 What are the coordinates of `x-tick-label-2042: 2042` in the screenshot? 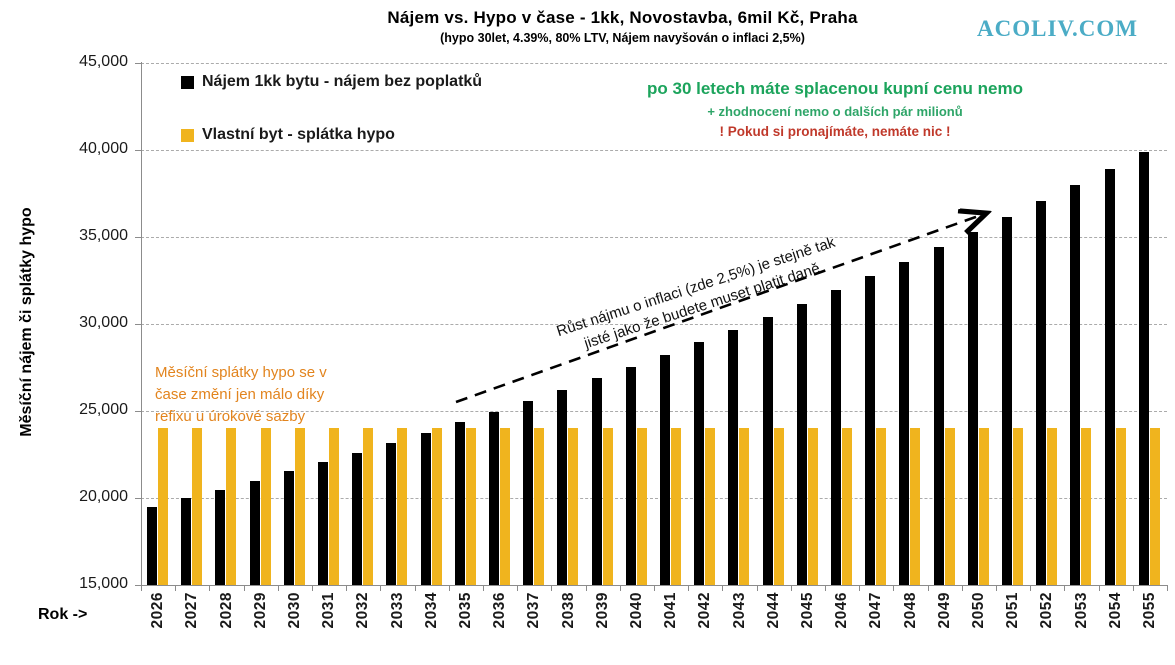 It's located at (705, 616).